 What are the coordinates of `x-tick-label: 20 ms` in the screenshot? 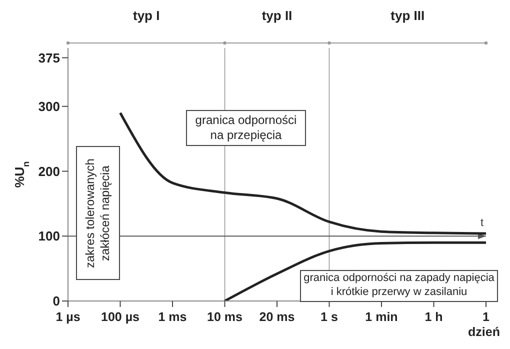 It's located at (277, 317).